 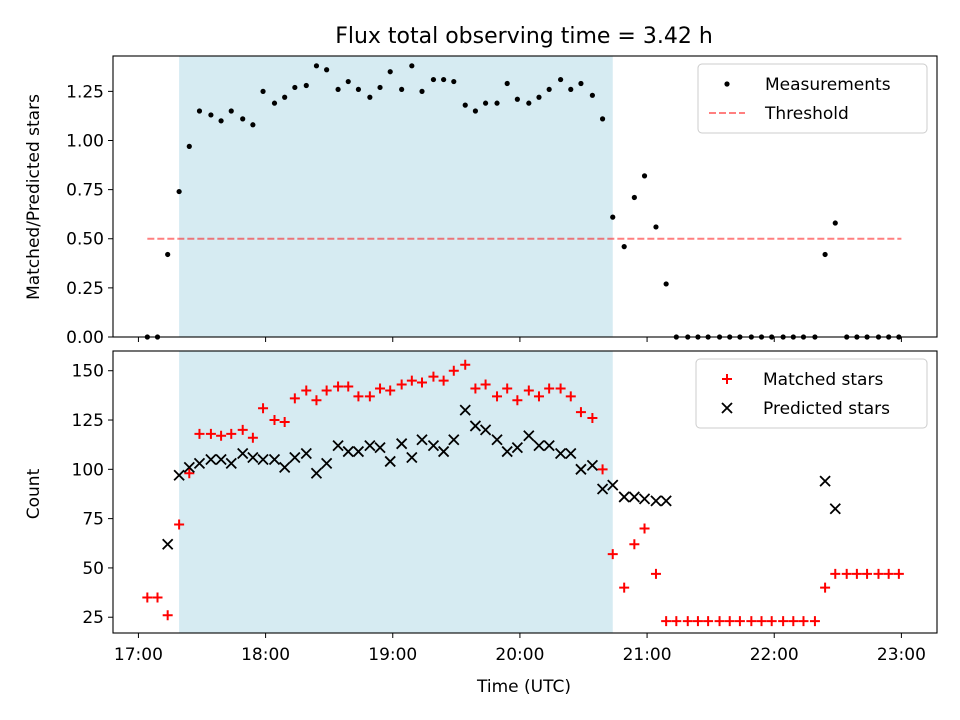 What do you see at coordinates (34, 197) in the screenshot?
I see `top-y-axis-label: Matched/Predicted stars` at bounding box center [34, 197].